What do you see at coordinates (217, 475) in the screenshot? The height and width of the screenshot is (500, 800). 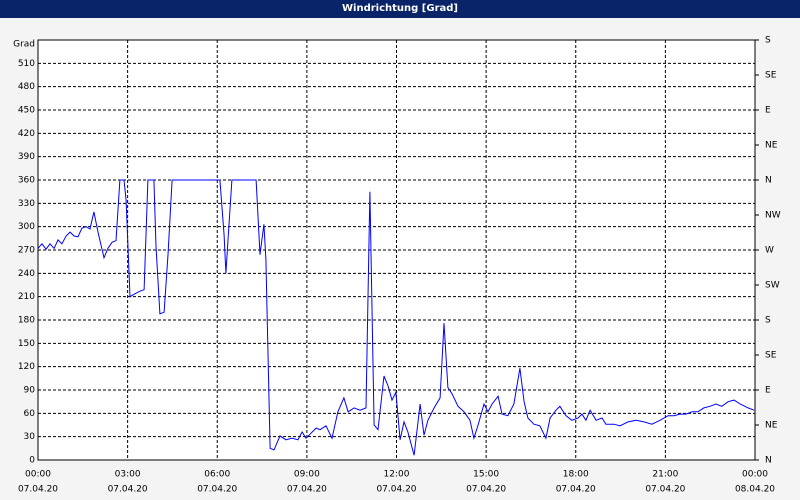 I see `x-tick-label: 06:00` at bounding box center [217, 475].